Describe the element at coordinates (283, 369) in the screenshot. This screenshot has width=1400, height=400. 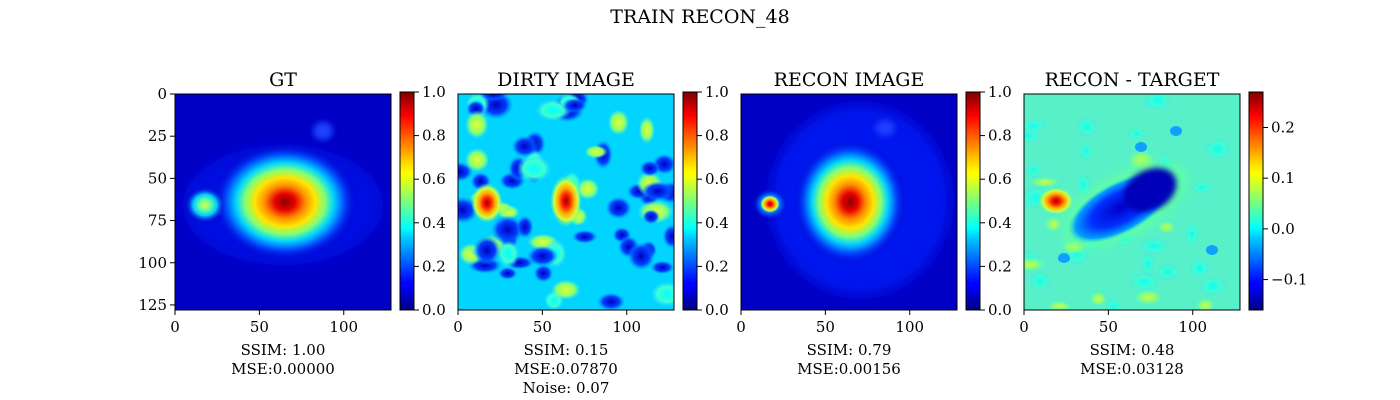
I see `caption-line: MSE:0.00000` at that location.